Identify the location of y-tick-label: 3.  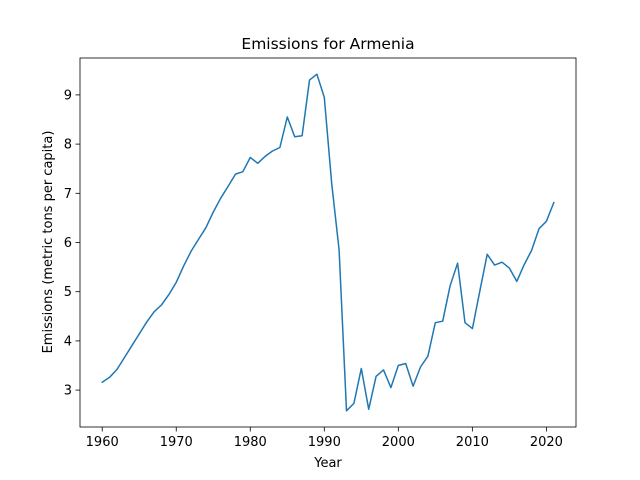
(68, 391).